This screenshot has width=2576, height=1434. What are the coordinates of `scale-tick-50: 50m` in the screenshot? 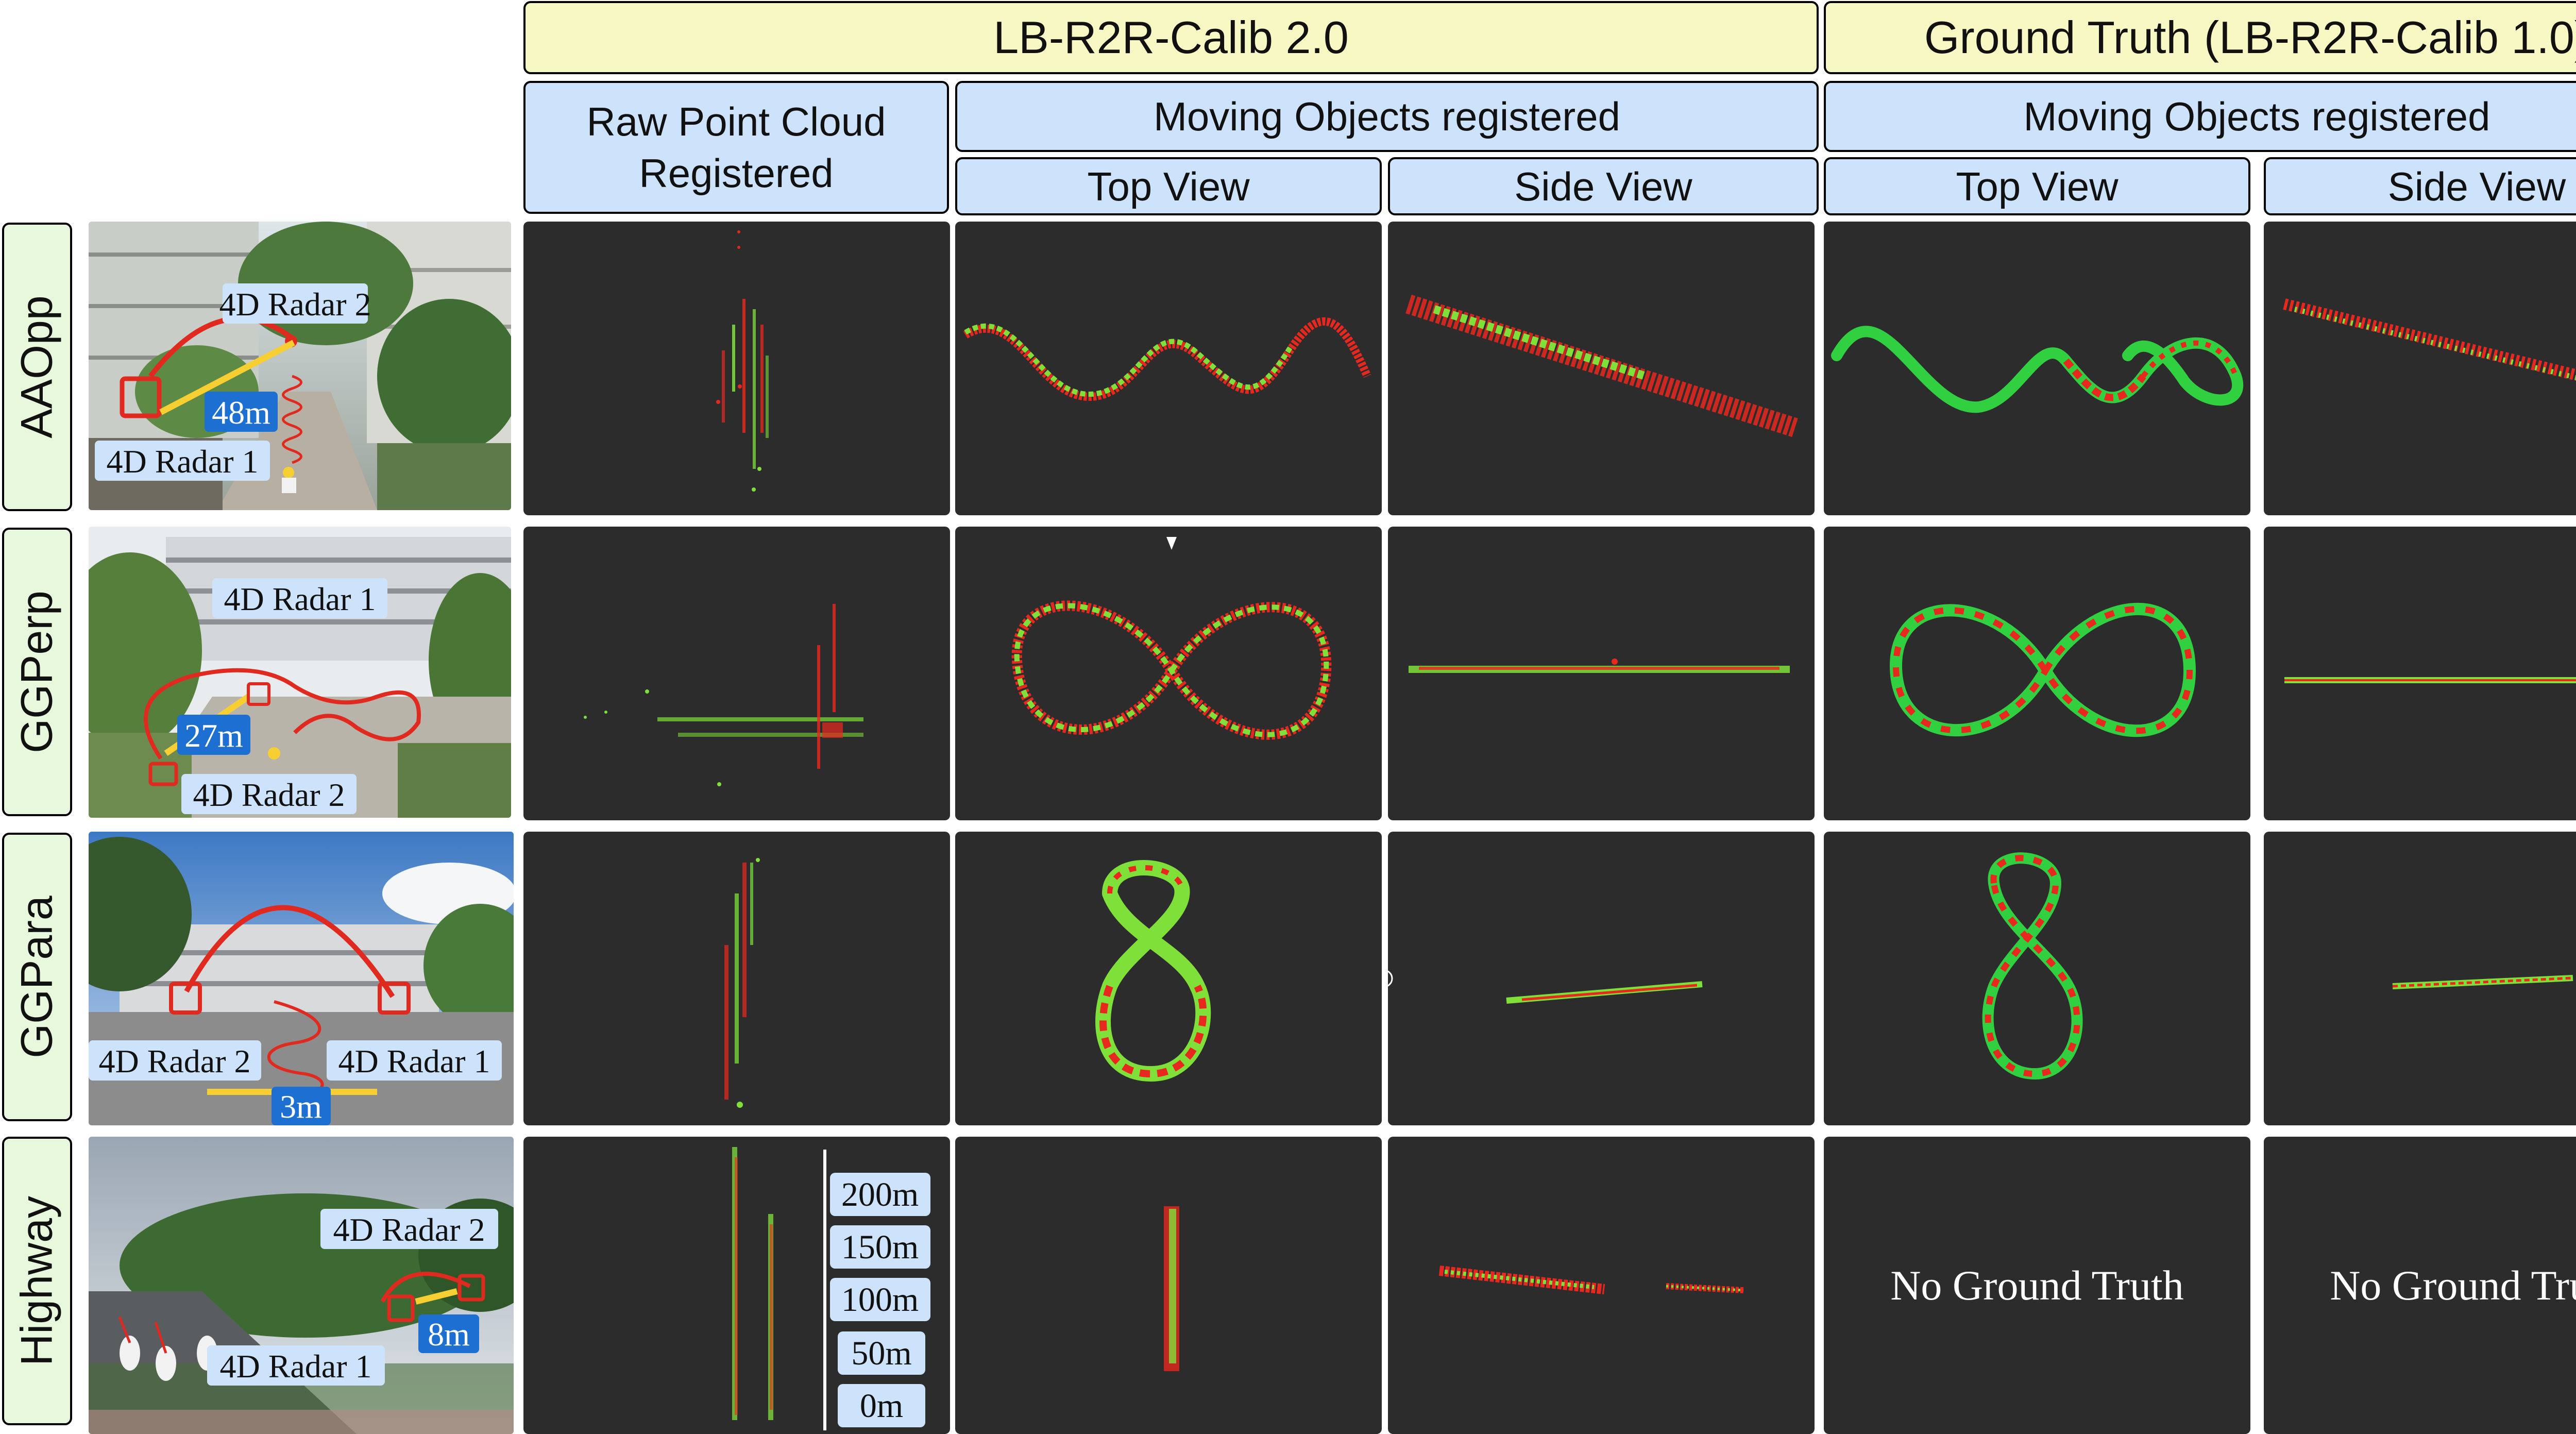 It's located at (881, 1353).